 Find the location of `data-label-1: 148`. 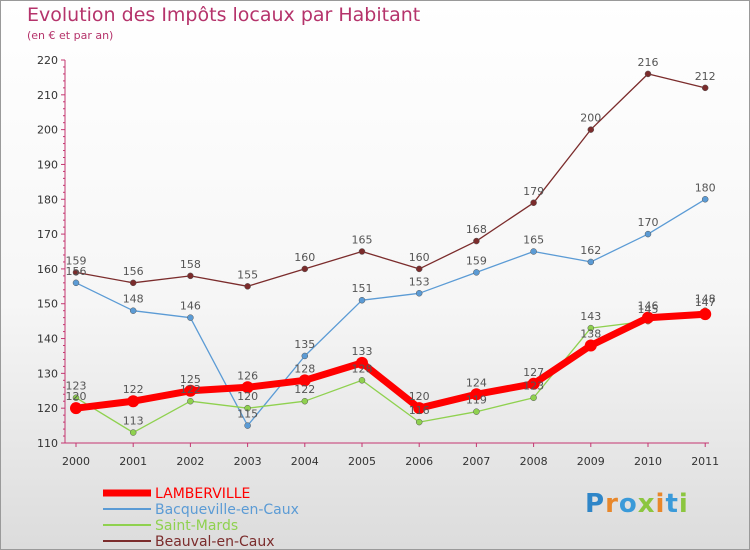

data-label-1: 148 is located at coordinates (133, 299).